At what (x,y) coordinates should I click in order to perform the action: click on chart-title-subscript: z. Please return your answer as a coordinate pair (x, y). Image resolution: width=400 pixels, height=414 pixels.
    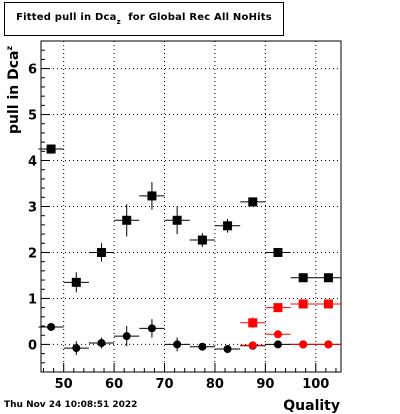
    Looking at the image, I should click on (118, 22).